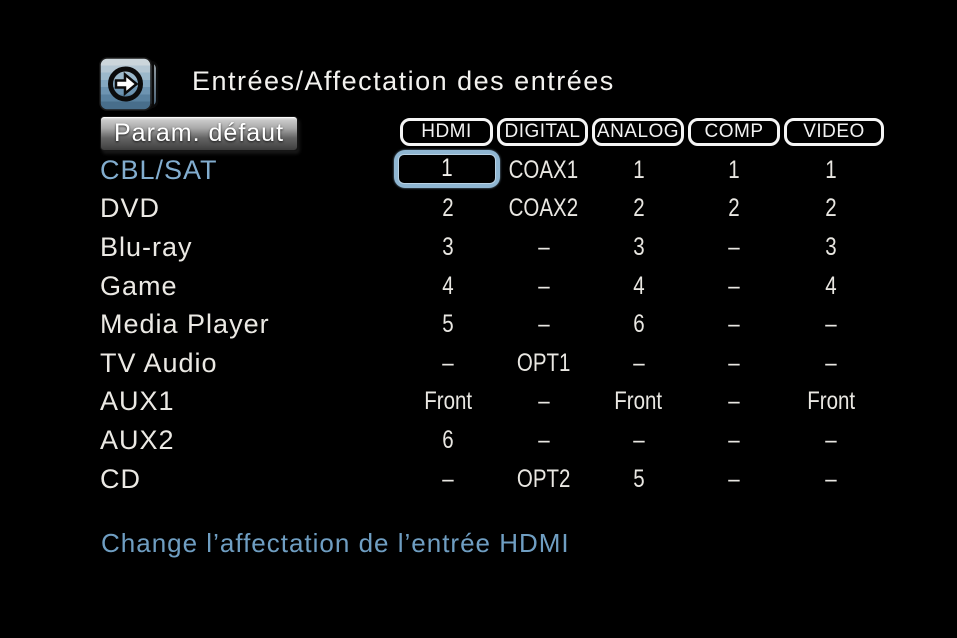  What do you see at coordinates (543, 478) in the screenshot?
I see `value-cell: OPT2` at bounding box center [543, 478].